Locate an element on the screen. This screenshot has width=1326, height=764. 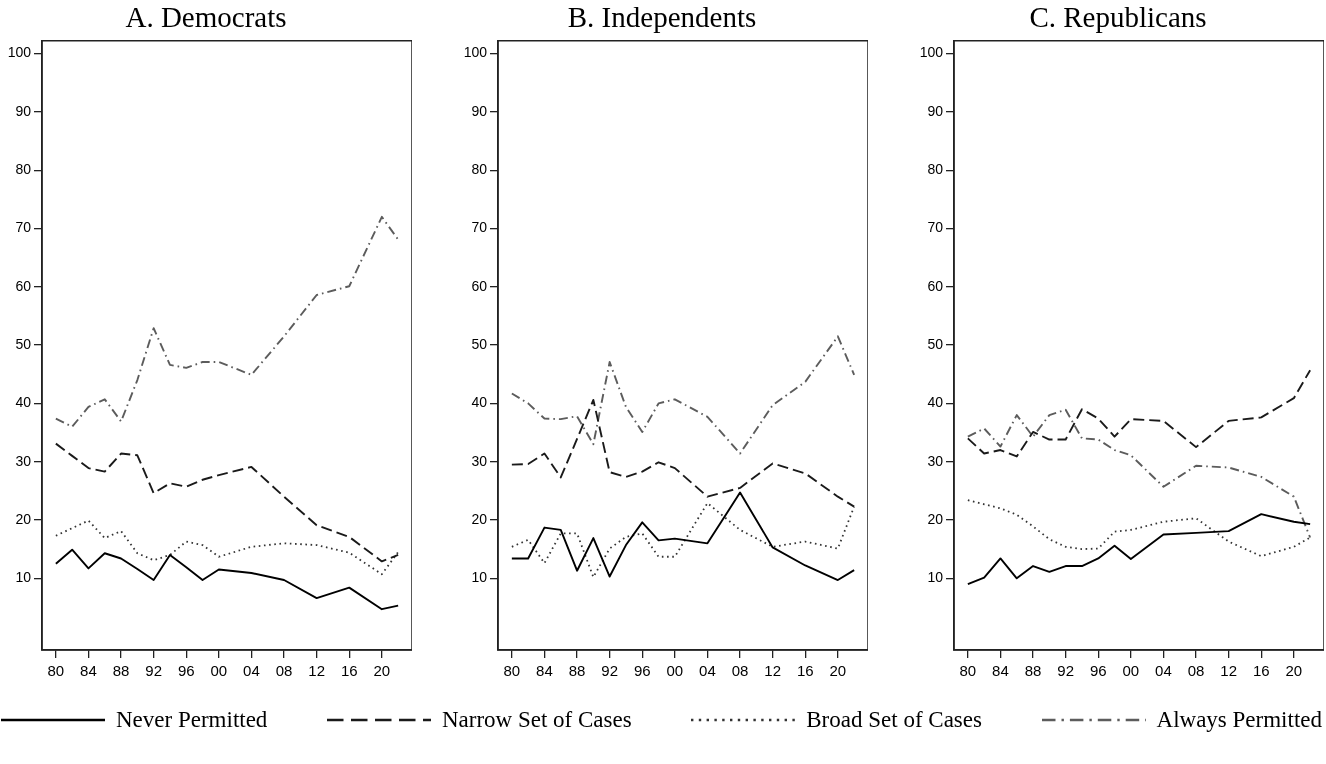
chart-title: C. Republicans is located at coordinates (1118, 17).